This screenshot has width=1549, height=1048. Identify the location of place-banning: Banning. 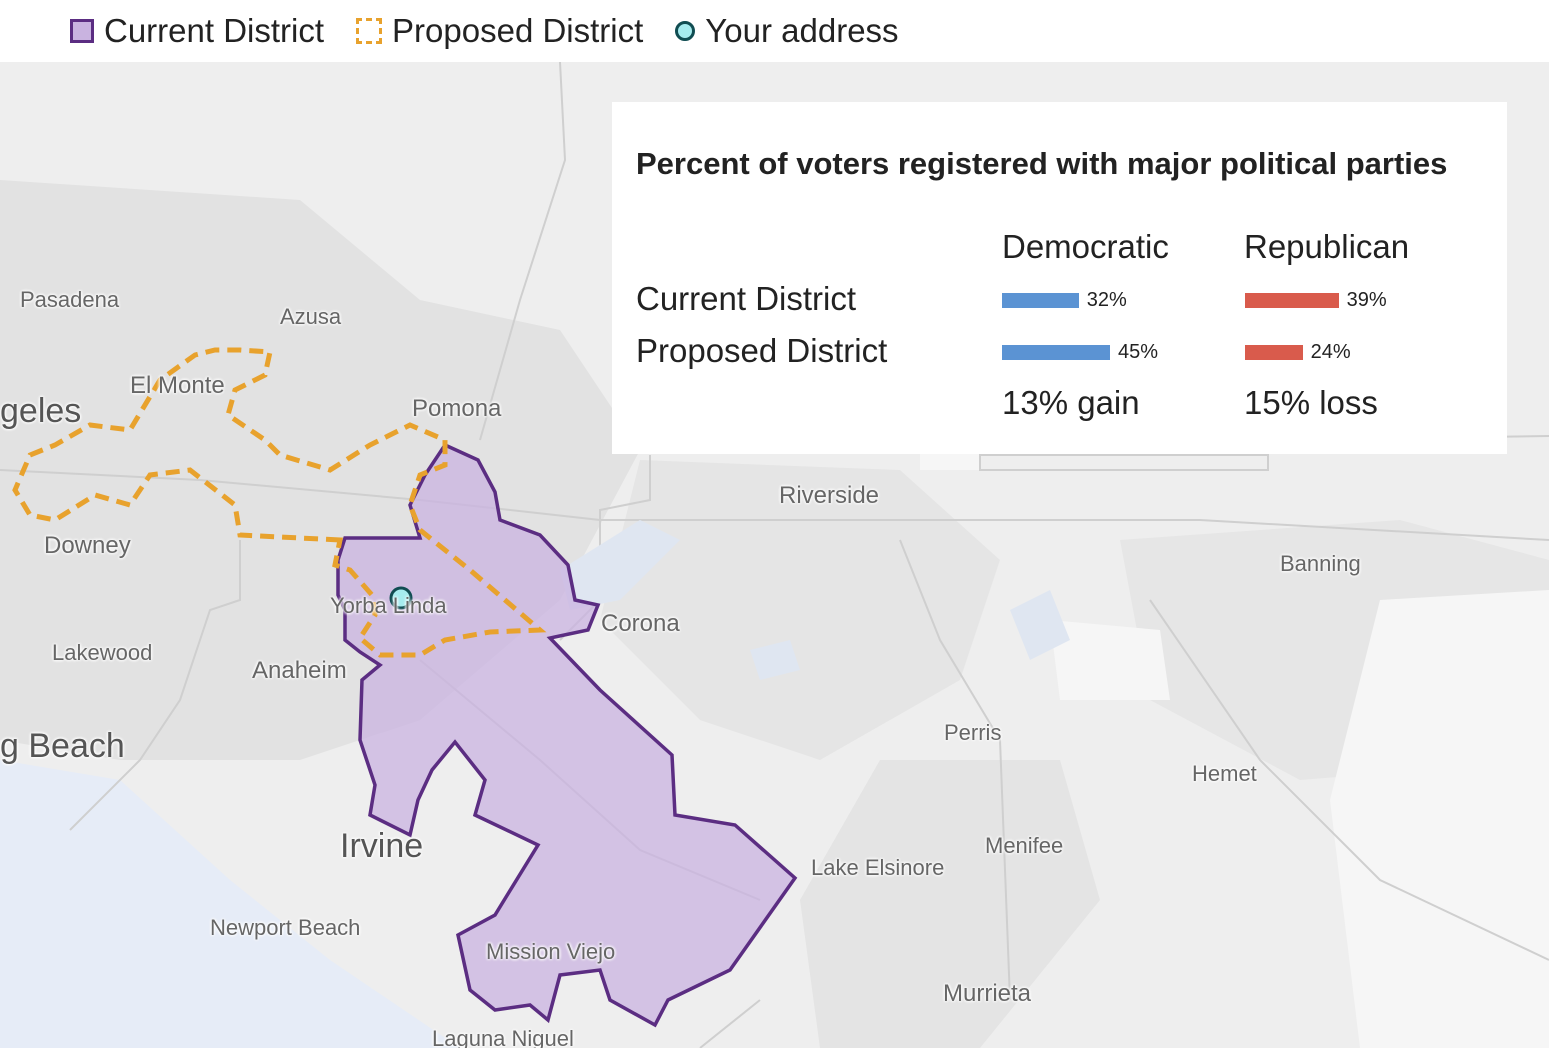
(1320, 563).